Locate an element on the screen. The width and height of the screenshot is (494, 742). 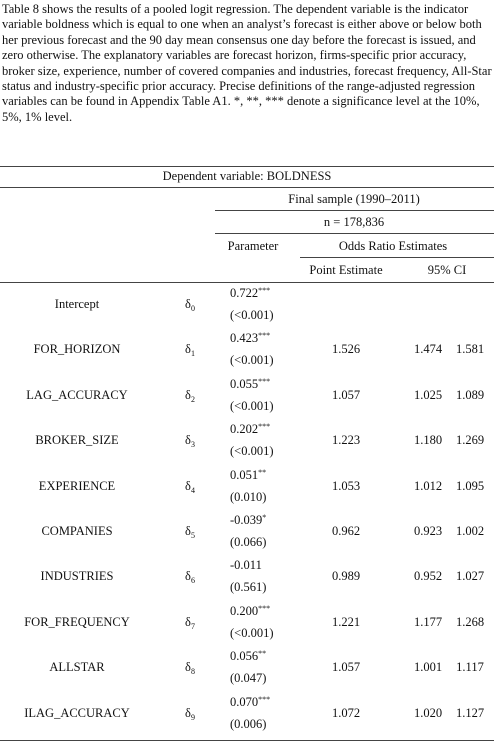
ci-low: 1.025 is located at coordinates (428, 394).